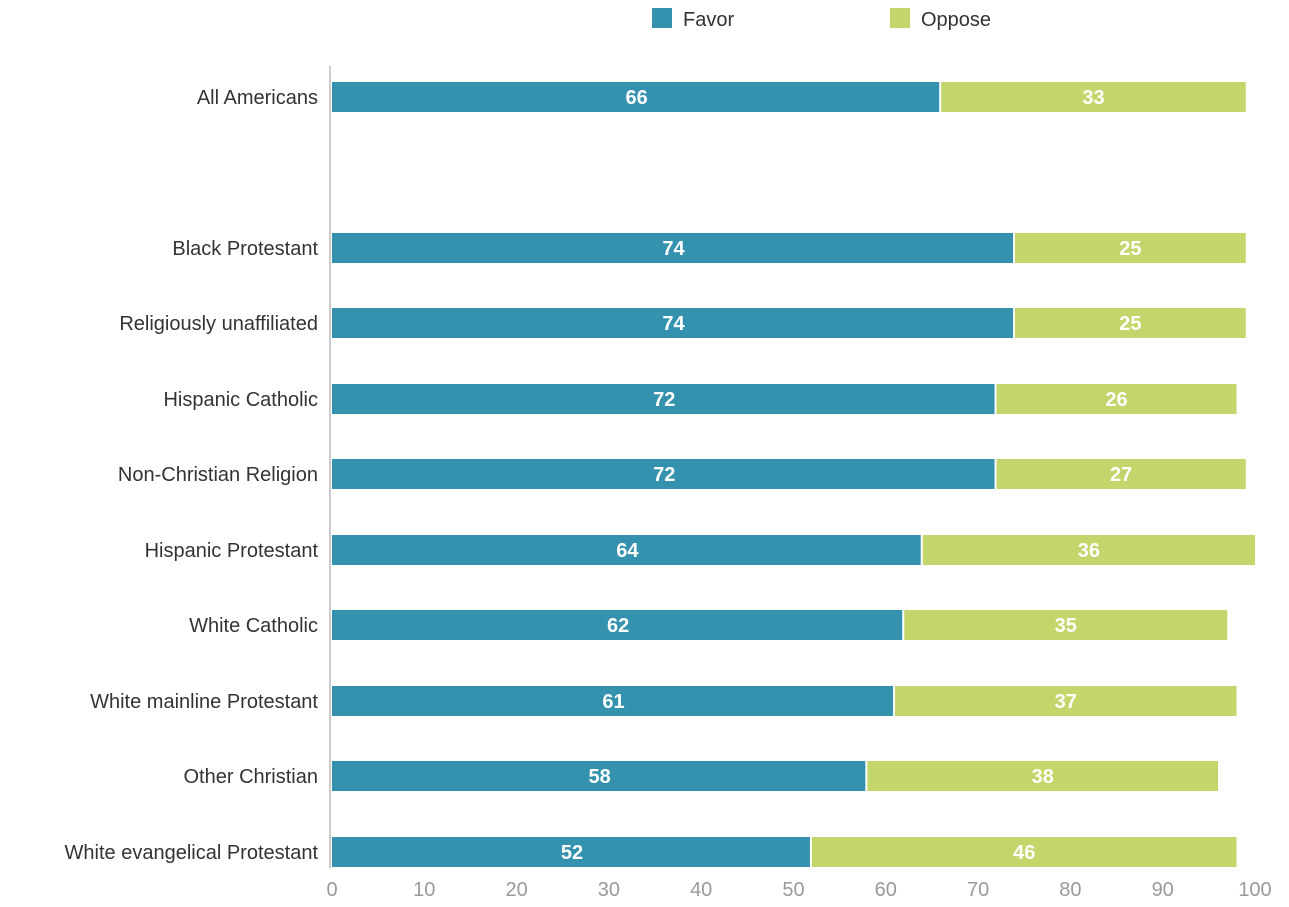 This screenshot has height=907, width=1289. Describe the element at coordinates (956, 20) in the screenshot. I see `legend-label-oppose: Oppose` at that location.